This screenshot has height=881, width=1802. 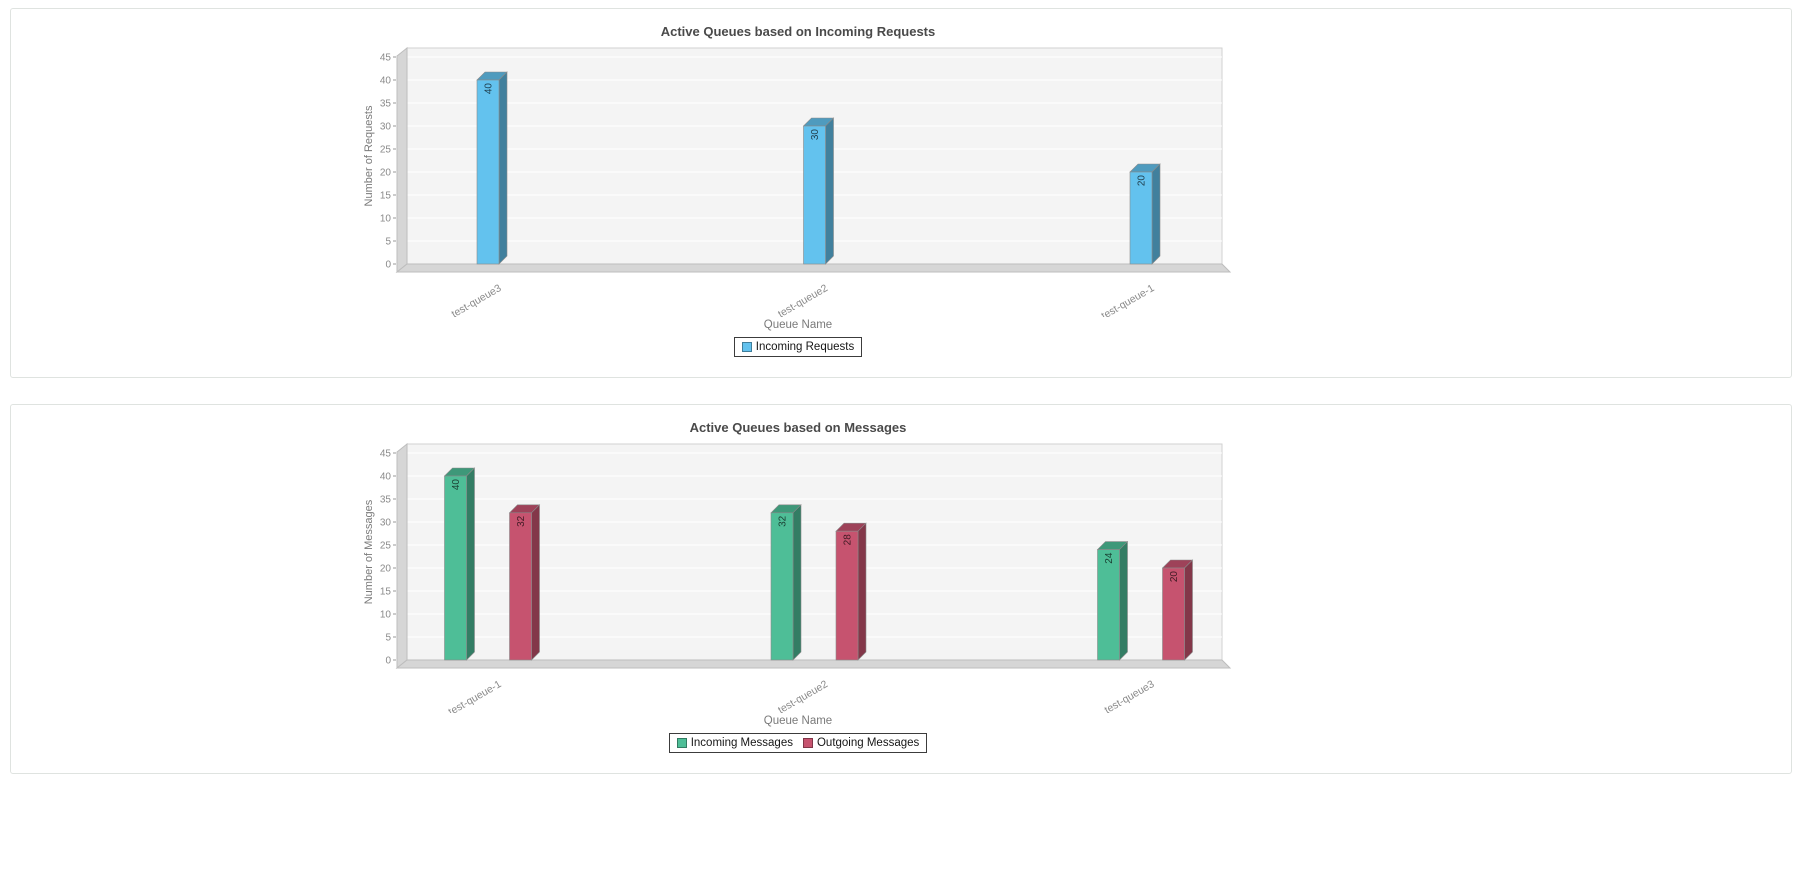 I want to click on legend-label: Incoming Messages, so click(x=741, y=743).